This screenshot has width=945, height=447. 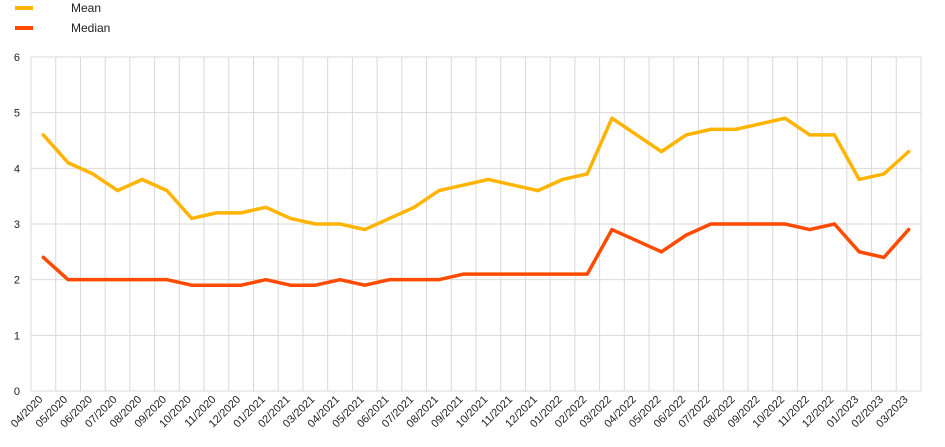 I want to click on y-tick-label: 4, so click(x=17, y=169).